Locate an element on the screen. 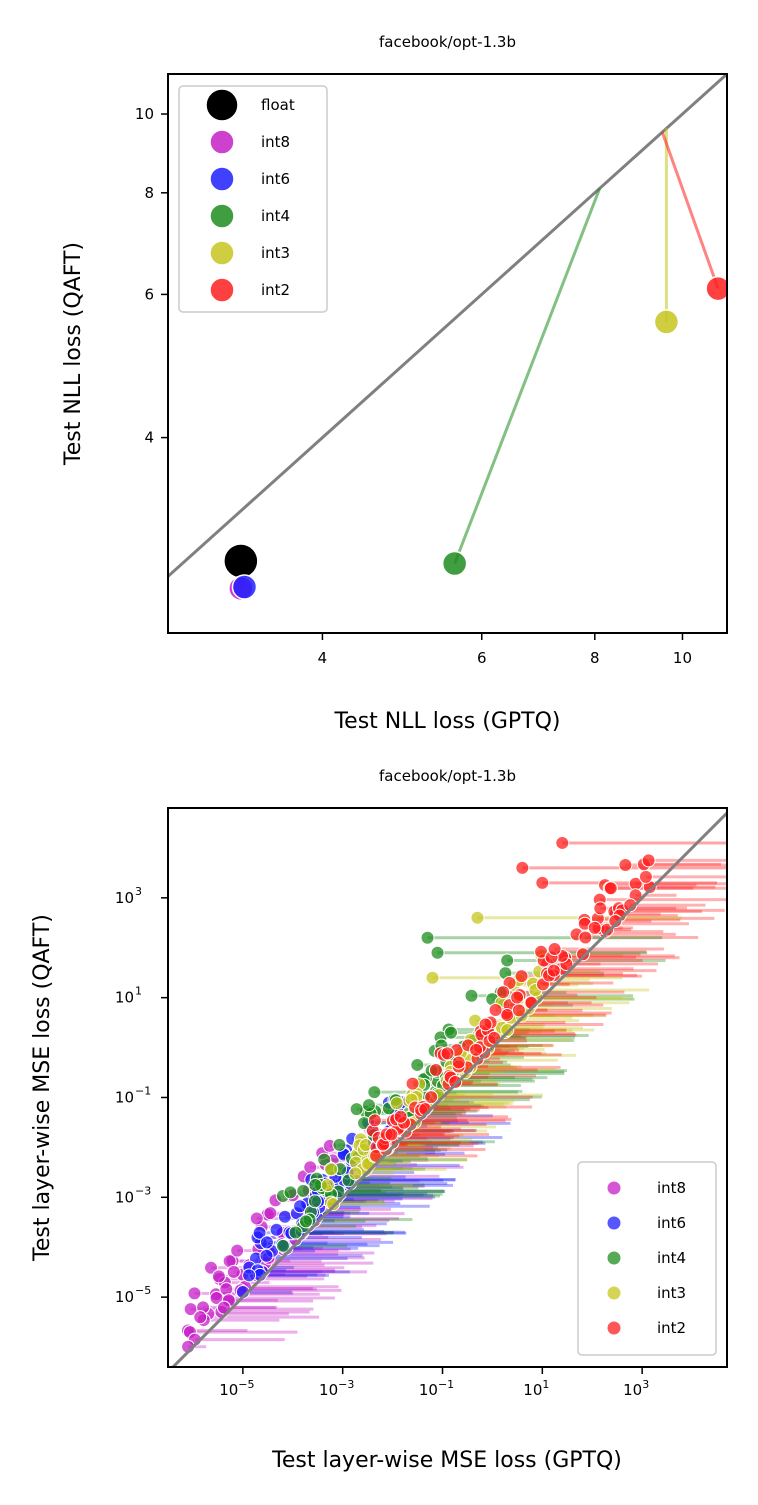 The height and width of the screenshot is (1505, 758). y-tick-exponent: −3 is located at coordinates (143, 1190).